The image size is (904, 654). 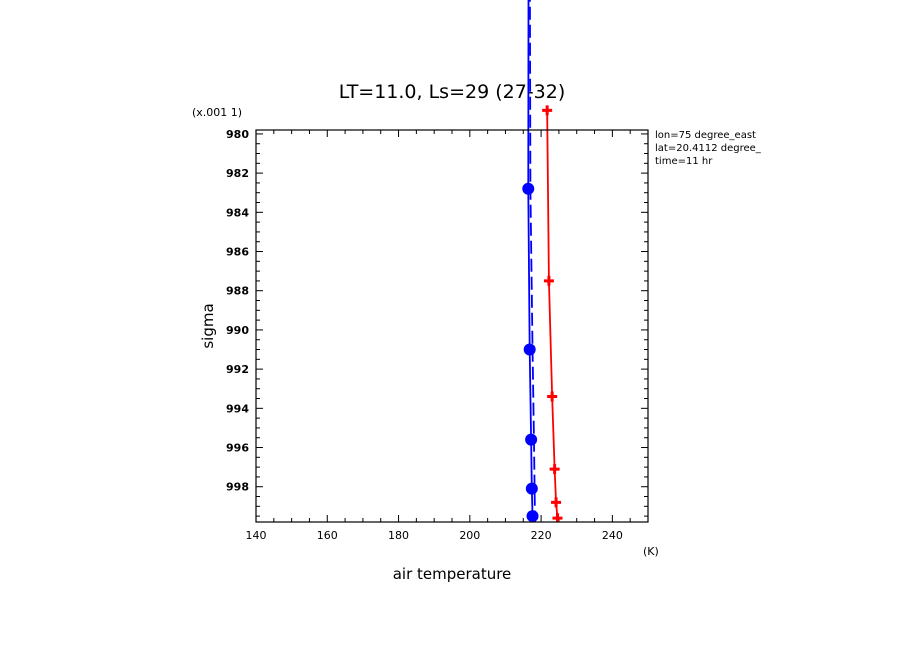 What do you see at coordinates (208, 325) in the screenshot?
I see `y-axis-label: sigma` at bounding box center [208, 325].